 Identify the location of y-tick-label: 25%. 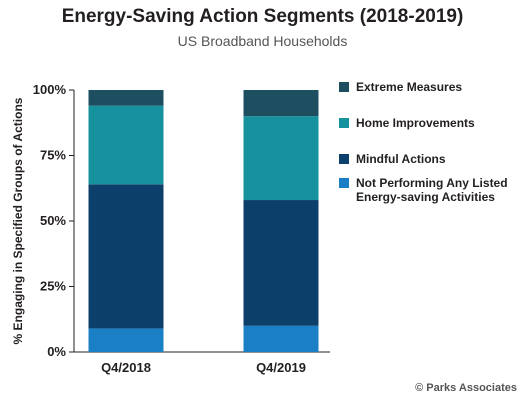
(53, 286).